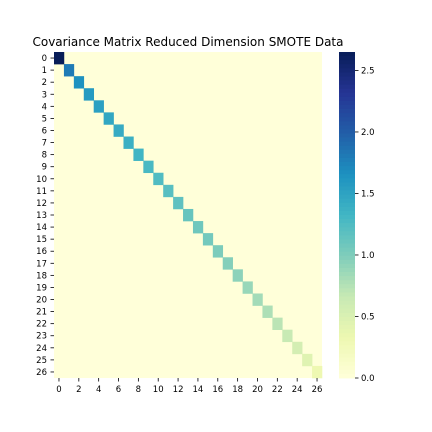 The width and height of the screenshot is (432, 432). I want to click on colorbar-tick-label: 1.0, so click(368, 256).